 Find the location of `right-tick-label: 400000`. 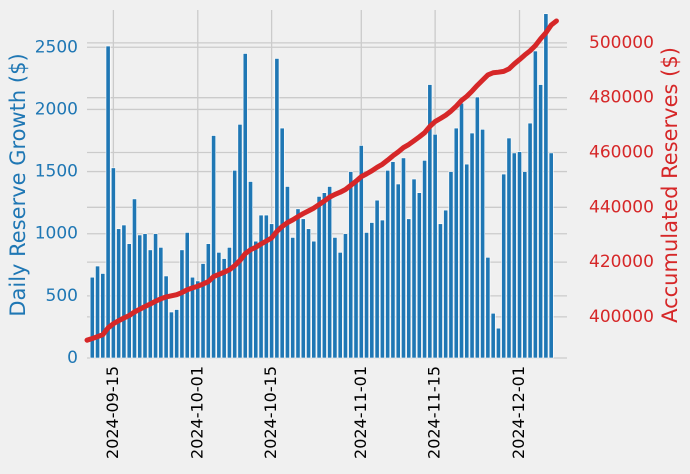

right-tick-label: 400000 is located at coordinates (621, 317).